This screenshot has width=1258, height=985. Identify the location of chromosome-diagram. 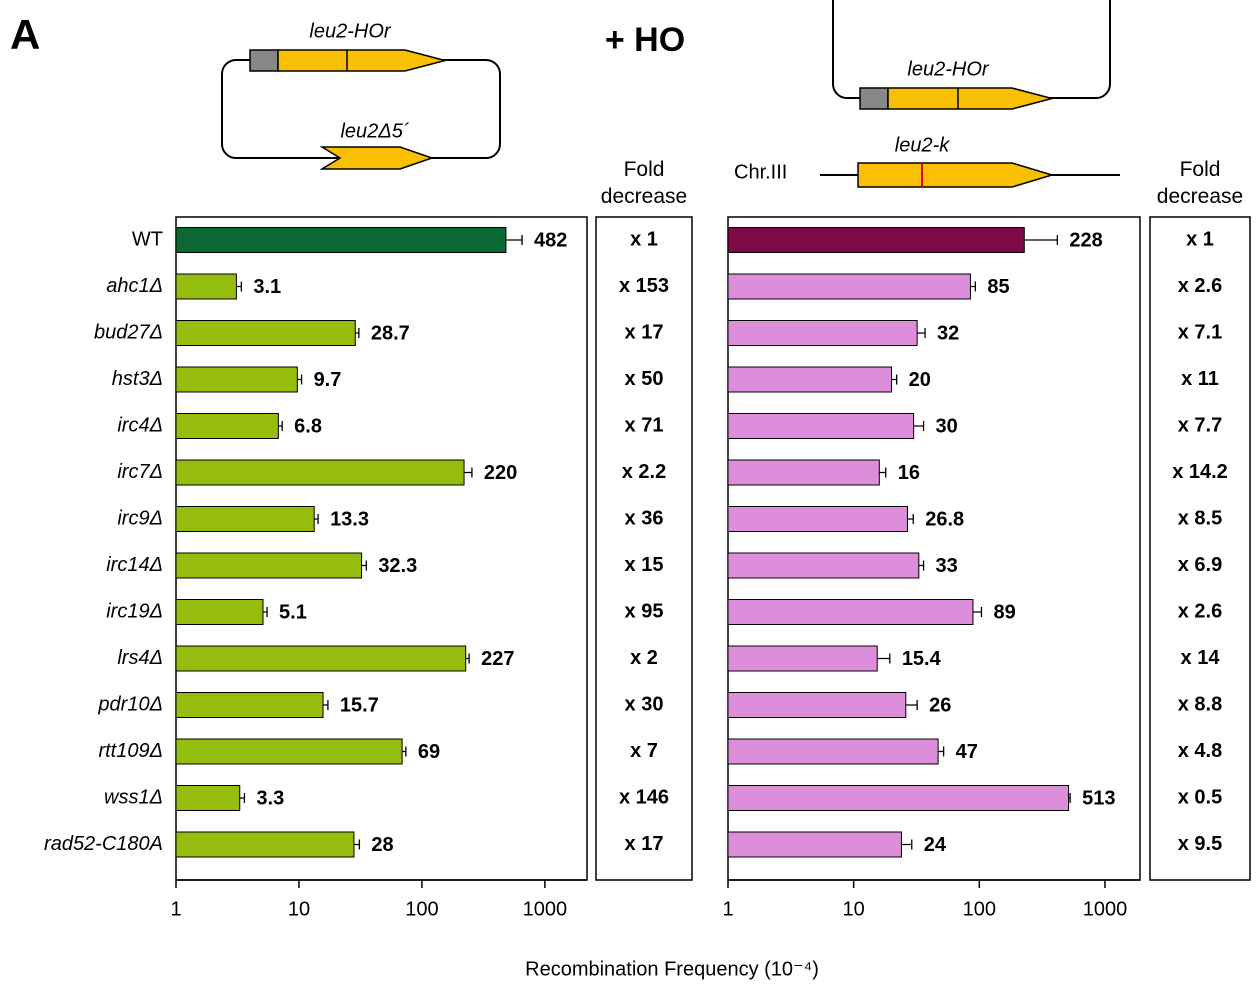
(970, 94).